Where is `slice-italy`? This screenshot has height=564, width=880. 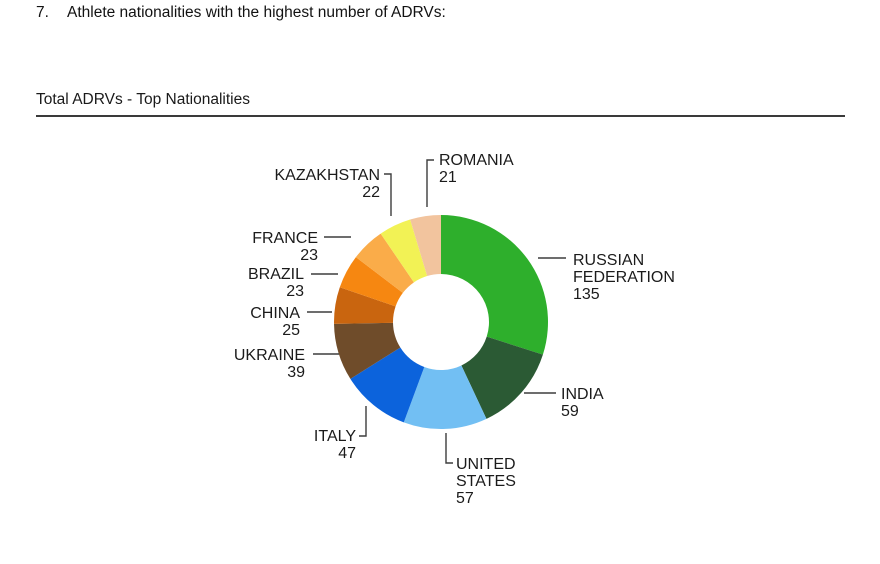 slice-italy is located at coordinates (387, 385).